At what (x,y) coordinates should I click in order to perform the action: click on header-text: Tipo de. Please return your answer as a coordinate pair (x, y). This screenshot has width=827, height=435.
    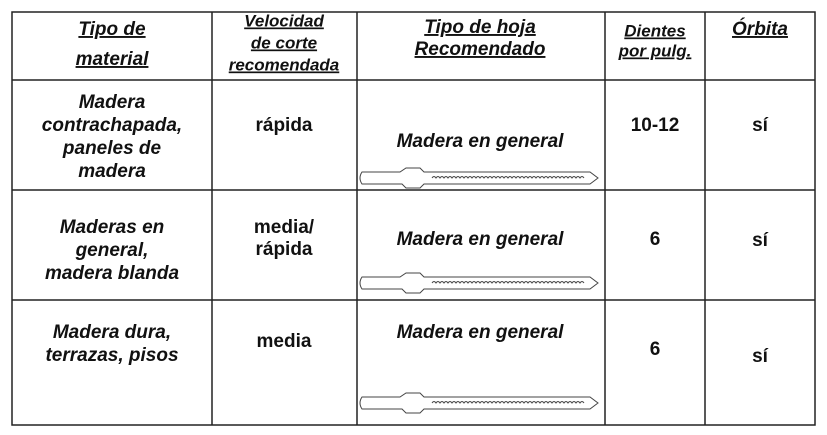
    Looking at the image, I should click on (112, 29).